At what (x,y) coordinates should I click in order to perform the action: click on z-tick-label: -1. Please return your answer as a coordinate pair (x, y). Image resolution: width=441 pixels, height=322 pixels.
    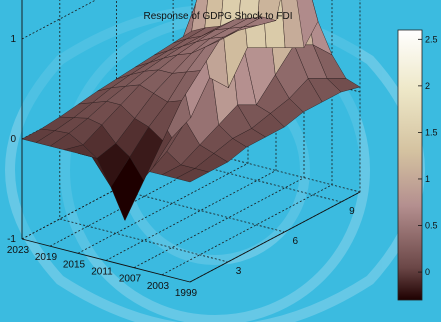
    Looking at the image, I should click on (11, 239).